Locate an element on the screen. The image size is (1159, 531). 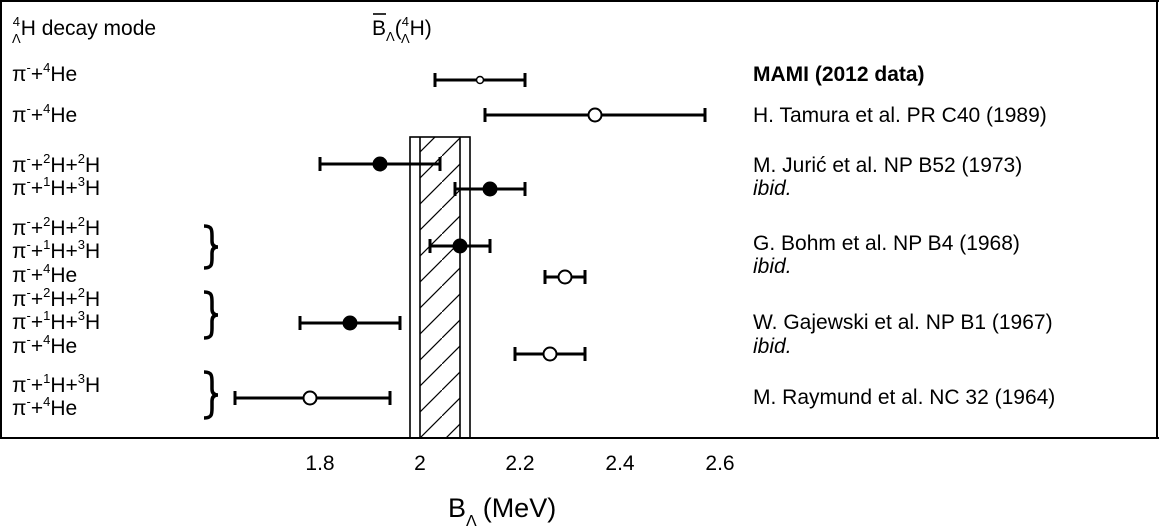
reference-7: ibid. is located at coordinates (772, 346).